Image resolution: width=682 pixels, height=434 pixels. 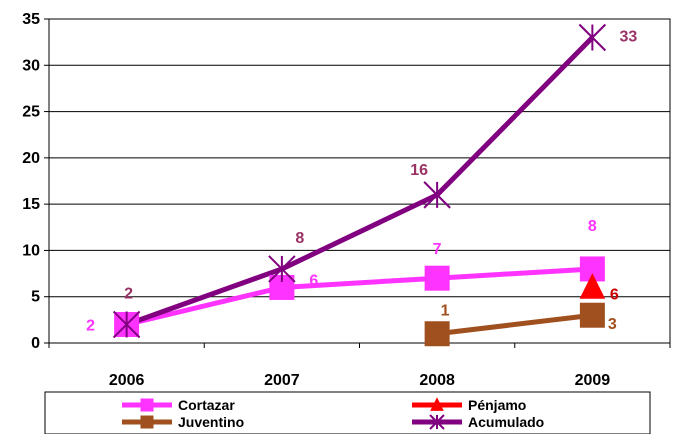 I want to click on data-label: 16, so click(x=419, y=170).